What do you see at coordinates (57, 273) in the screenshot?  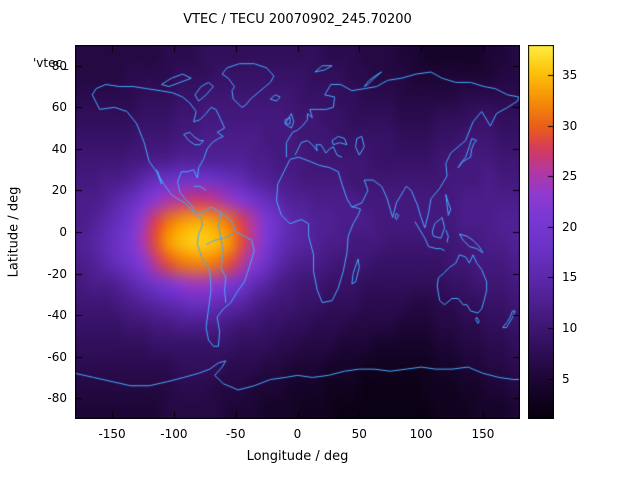 I see `y-tick-label: -20` at bounding box center [57, 273].